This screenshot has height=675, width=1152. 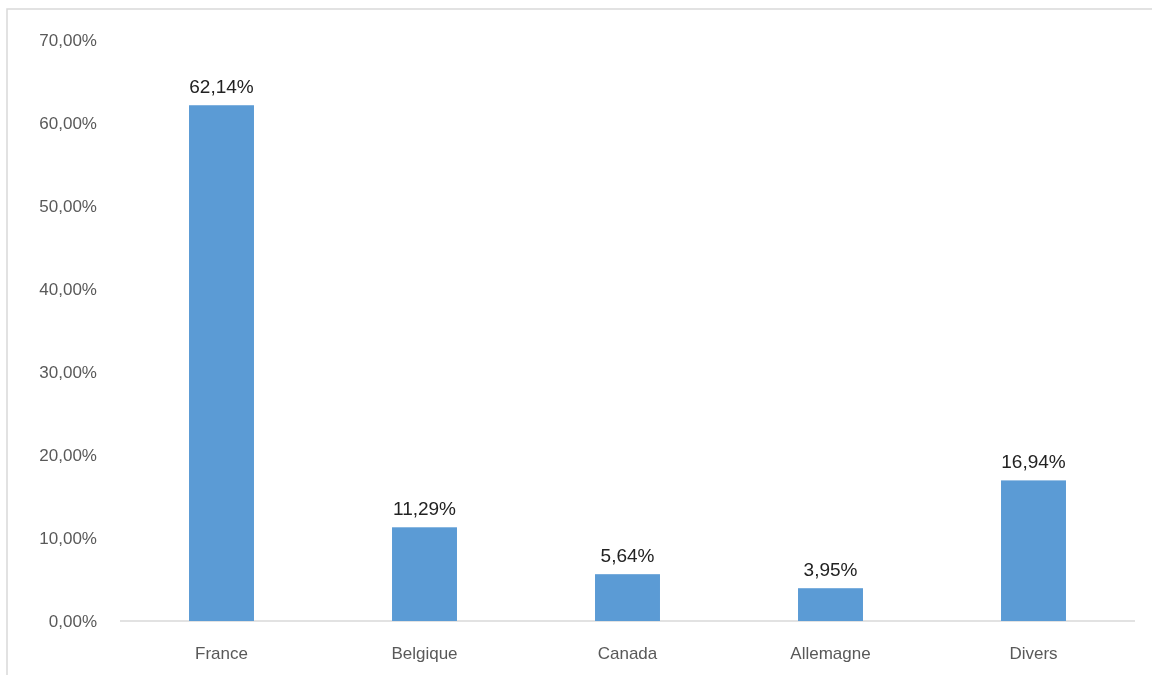 What do you see at coordinates (68, 455) in the screenshot?
I see `y-tick-label: 20,00%` at bounding box center [68, 455].